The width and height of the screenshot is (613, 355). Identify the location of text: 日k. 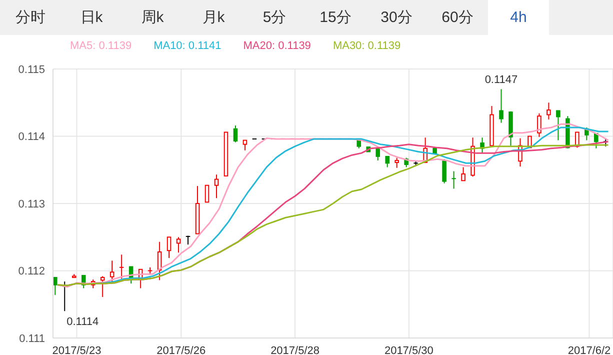
(91, 18).